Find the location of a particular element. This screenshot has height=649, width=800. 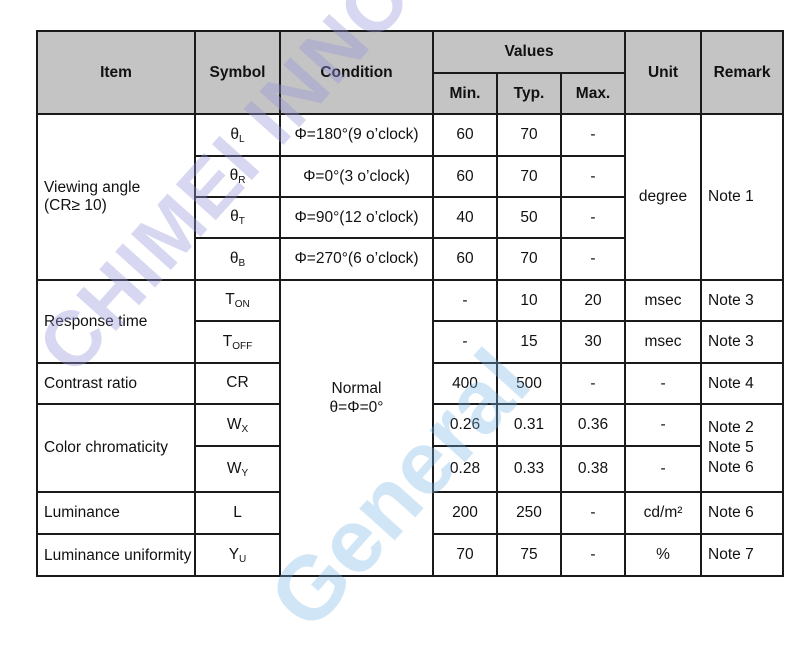

symbol: Y is located at coordinates (234, 554).